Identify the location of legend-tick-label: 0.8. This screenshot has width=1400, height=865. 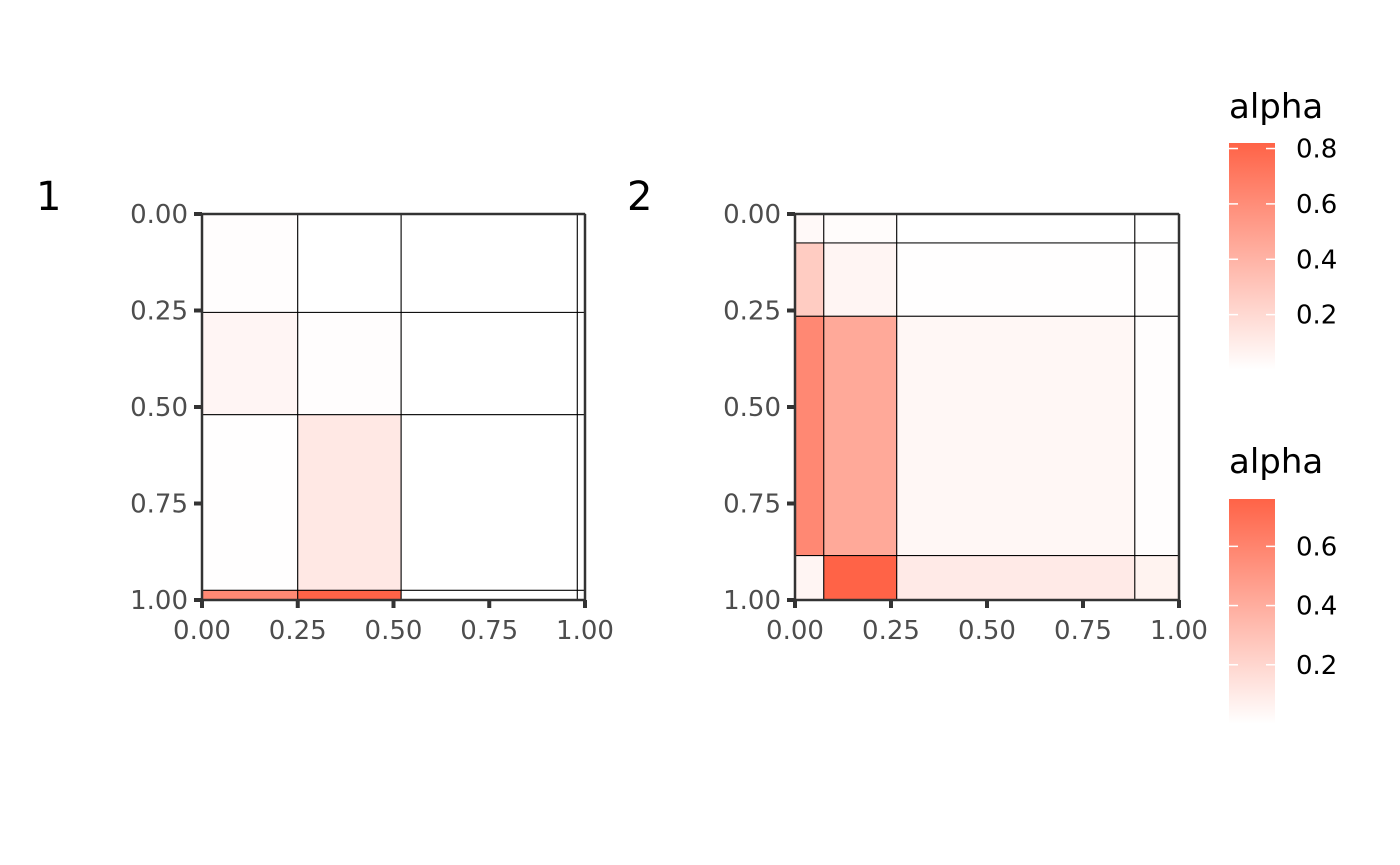
(1316, 150).